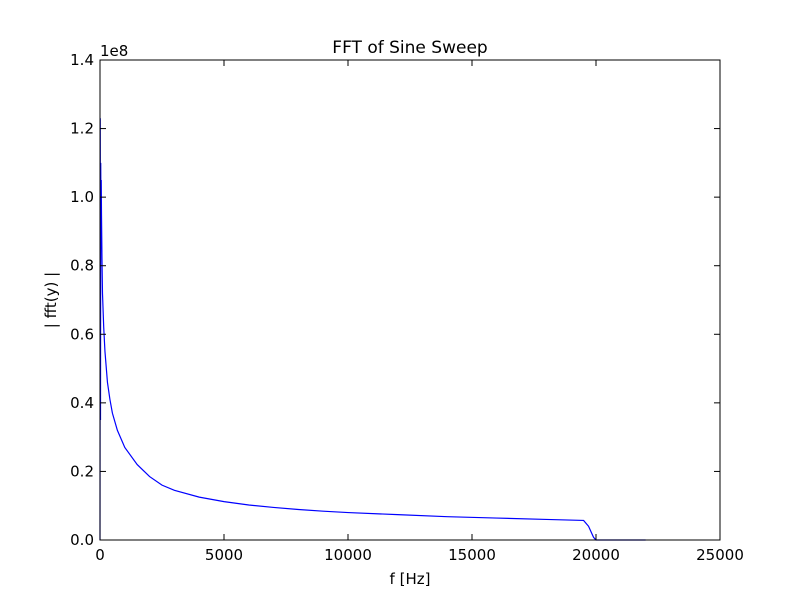 The image size is (800, 600). What do you see at coordinates (348, 555) in the screenshot?
I see `x-tick-label: 10000` at bounding box center [348, 555].